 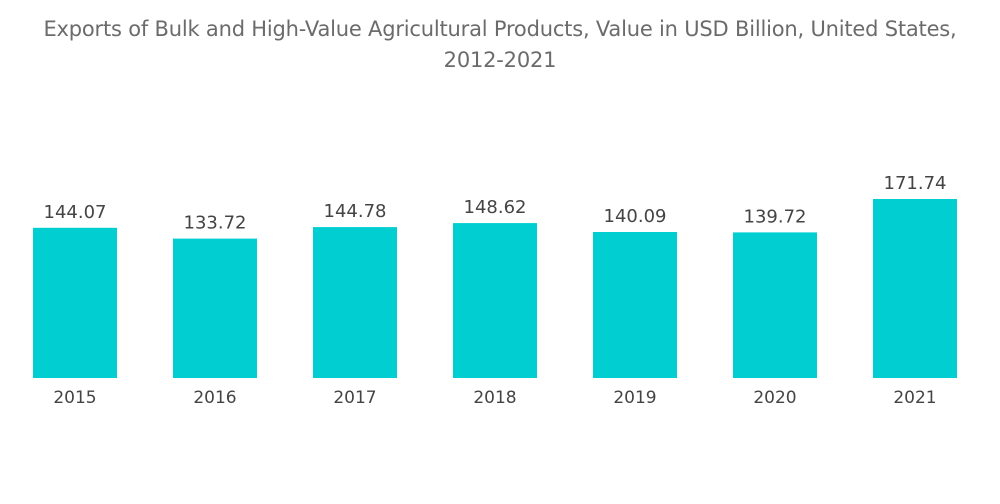 What do you see at coordinates (775, 216) in the screenshot?
I see `value-label-2020: 139.72` at bounding box center [775, 216].